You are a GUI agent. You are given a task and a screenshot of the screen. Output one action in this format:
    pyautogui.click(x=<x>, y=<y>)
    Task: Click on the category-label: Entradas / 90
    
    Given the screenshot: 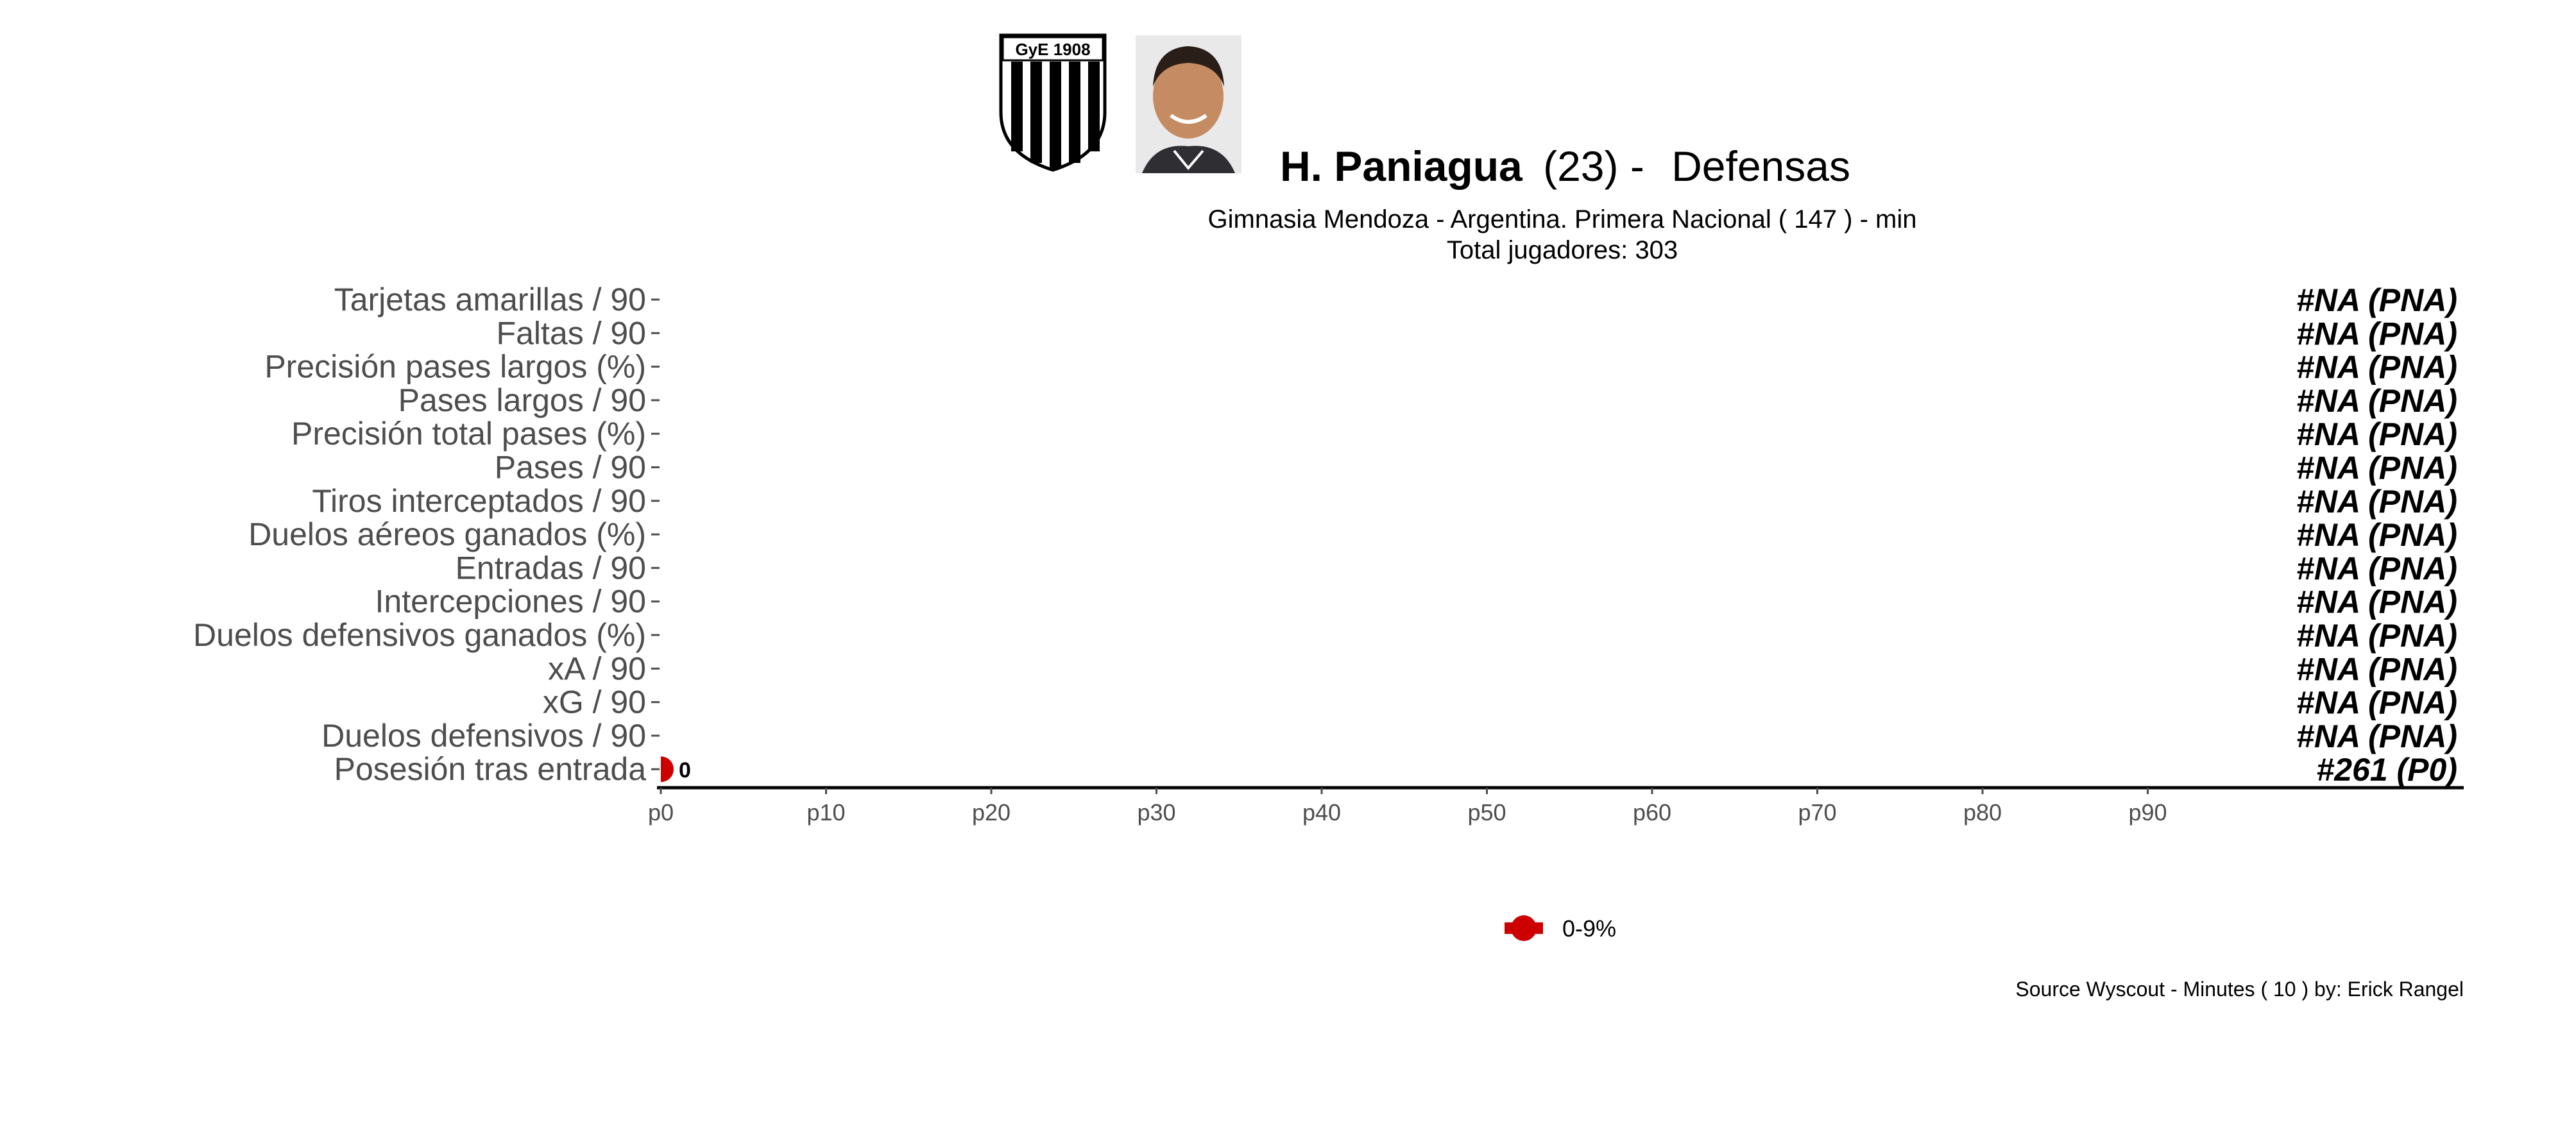 What is the action you would take?
    pyautogui.click(x=551, y=568)
    